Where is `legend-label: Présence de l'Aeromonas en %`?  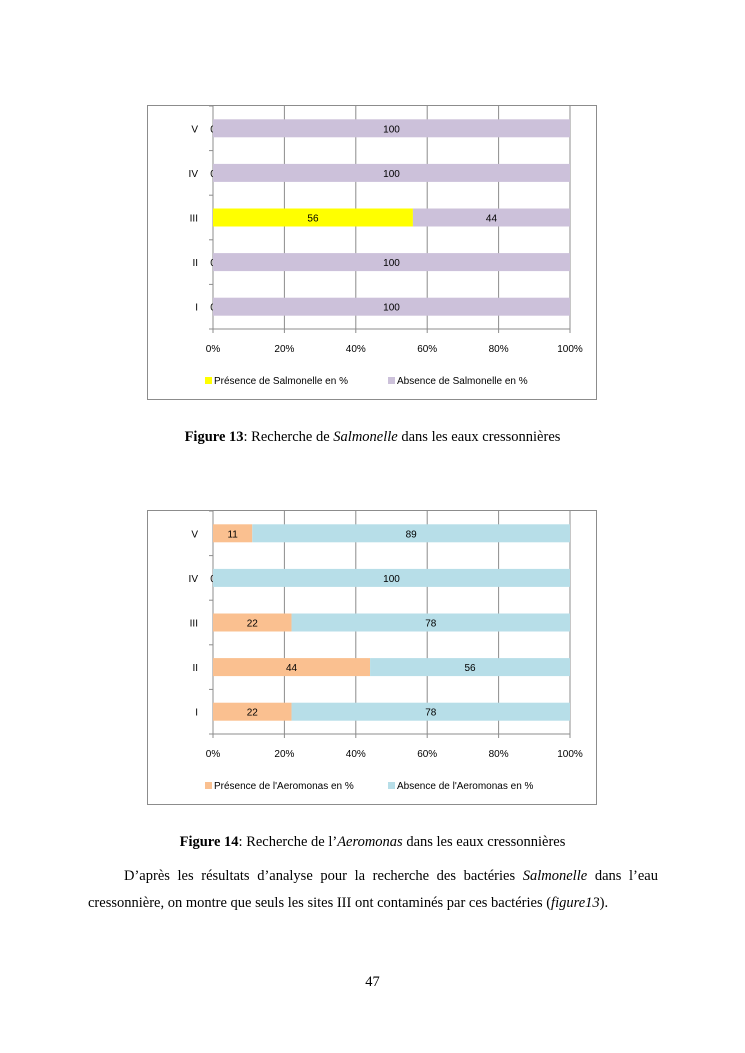 legend-label: Présence de l'Aeromonas en % is located at coordinates (284, 786).